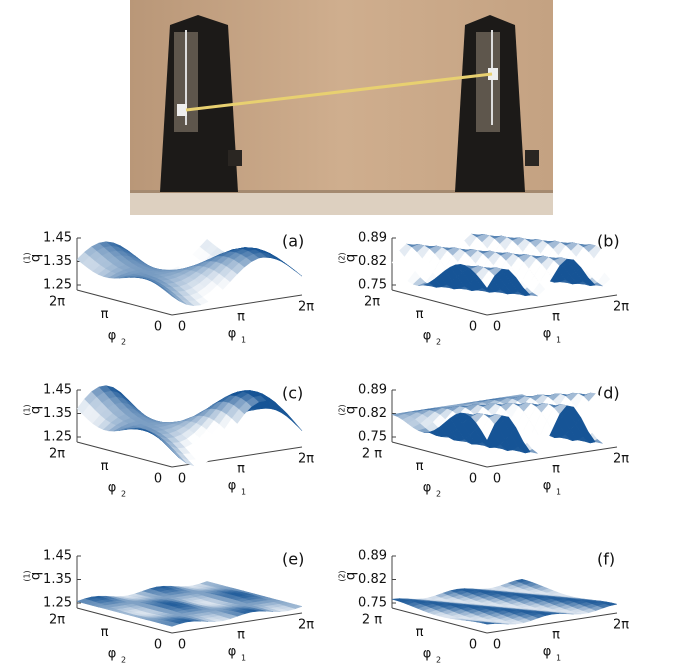  I want to click on scale-right, so click(488, 82).